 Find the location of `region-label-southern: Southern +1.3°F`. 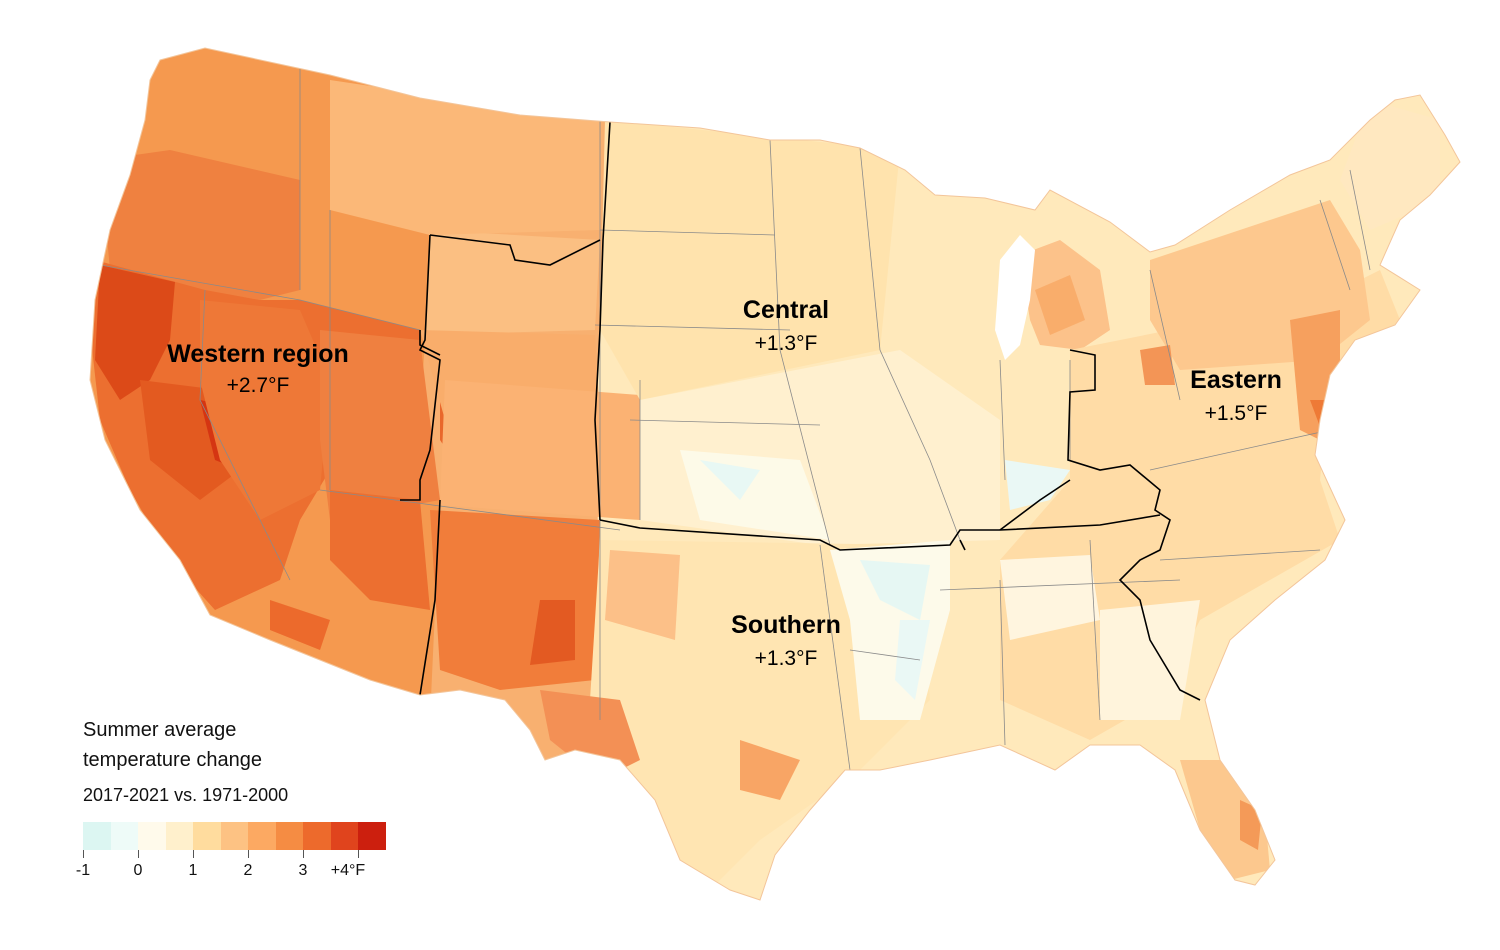

region-label-southern: Southern +1.3°F is located at coordinates (786, 640).